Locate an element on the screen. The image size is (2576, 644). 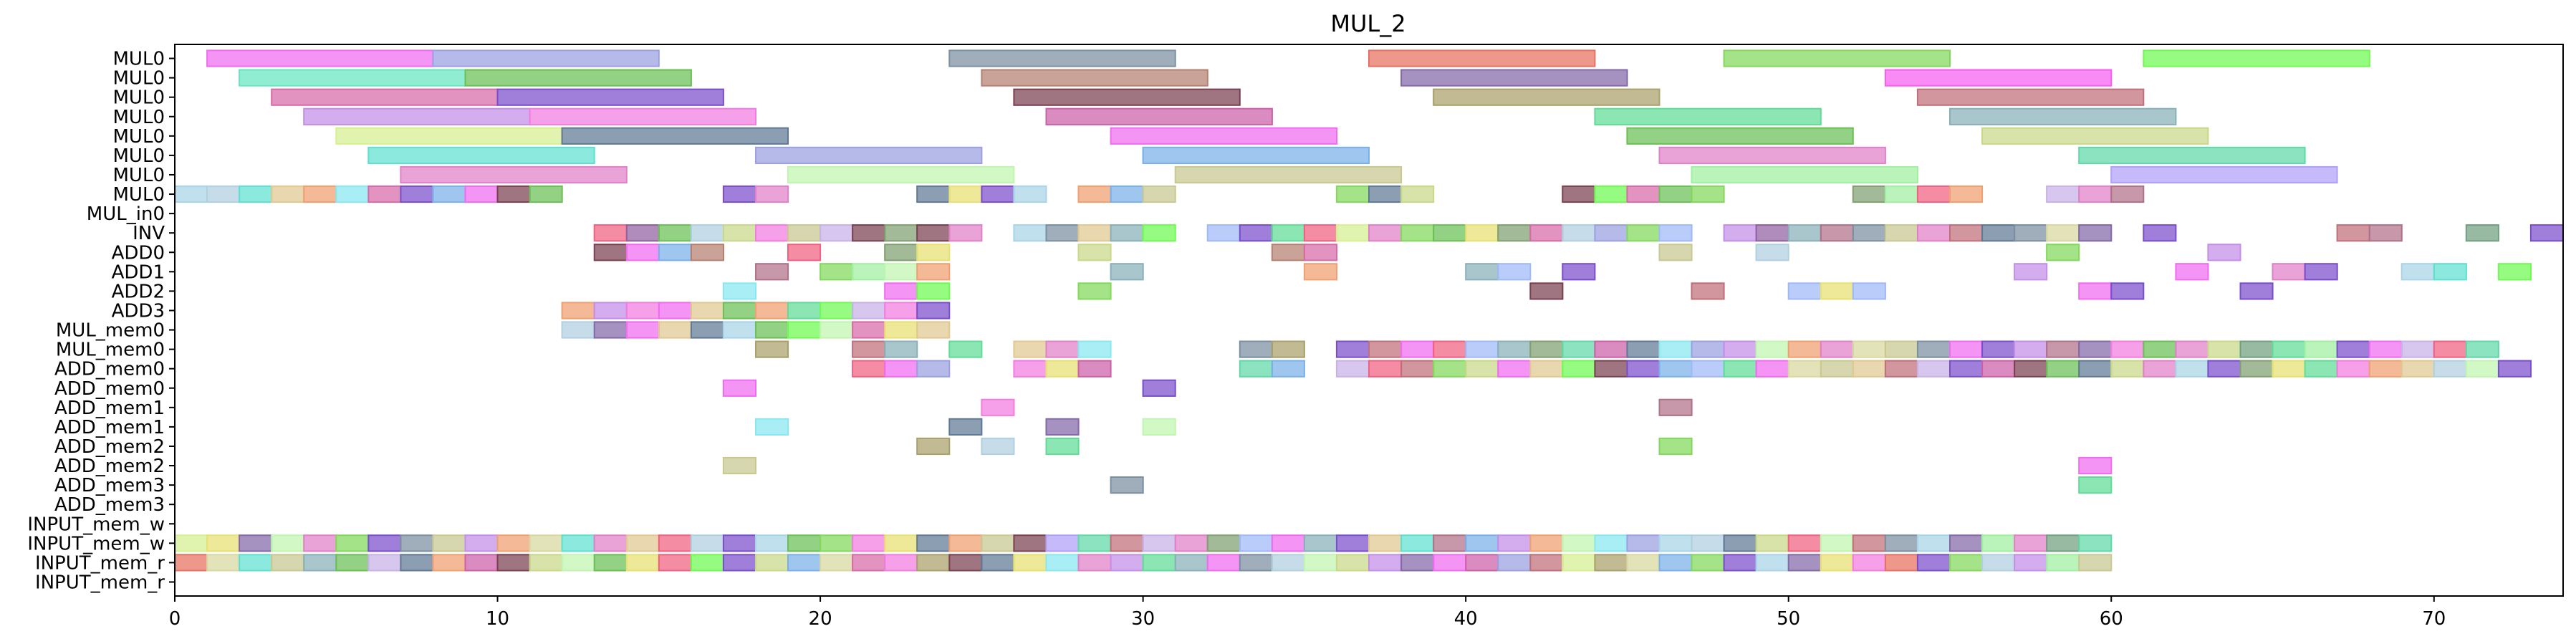
x-tick-label: 70 is located at coordinates (2434, 619).